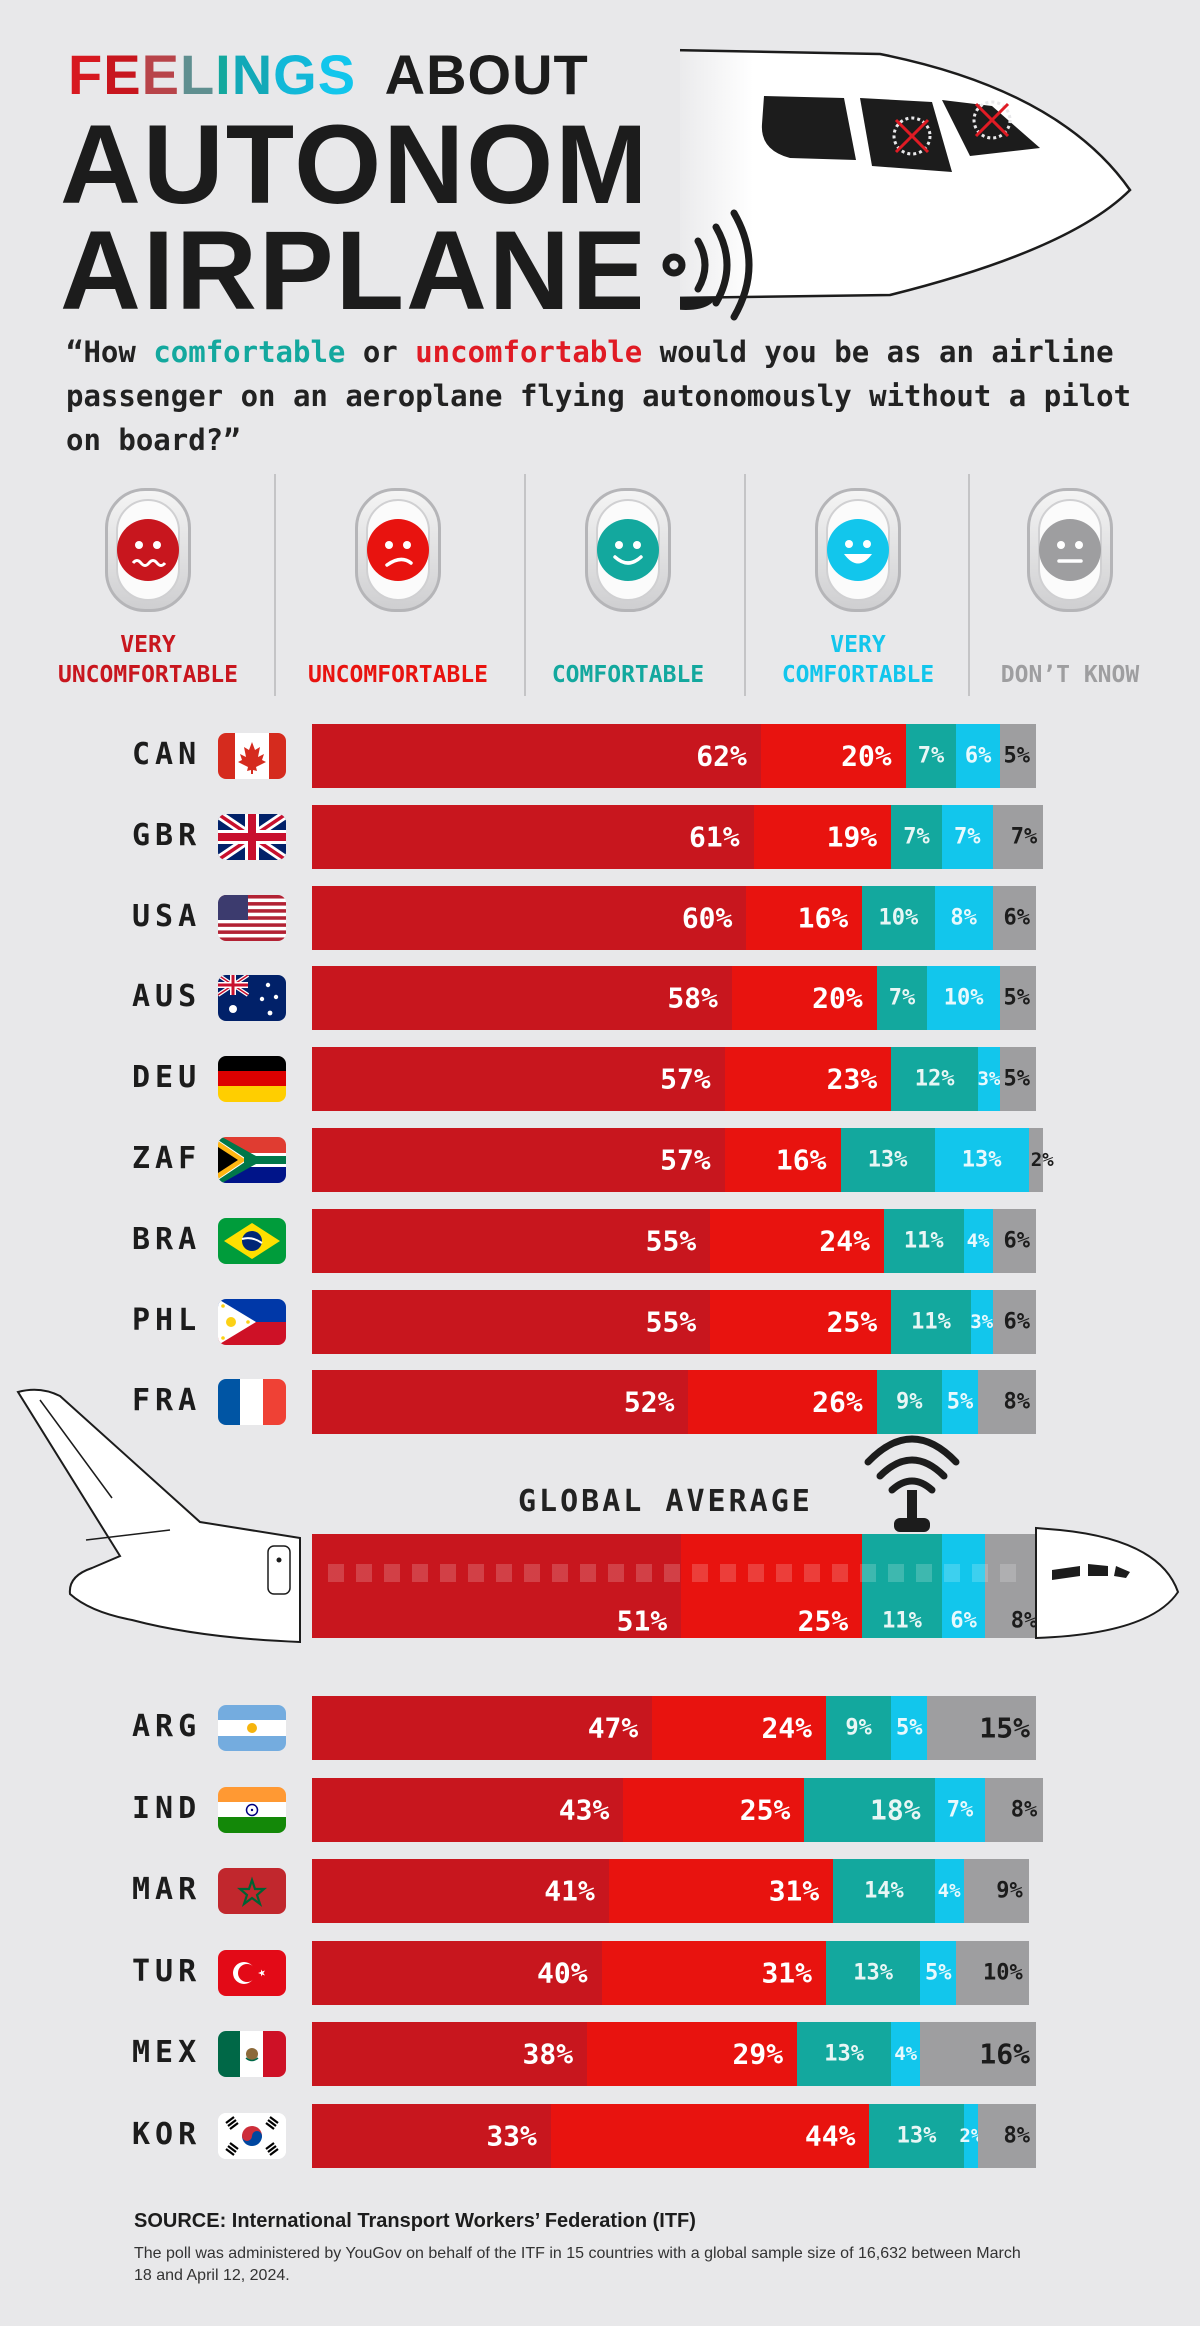  I want to click on canada-flag-icon, so click(252, 756).